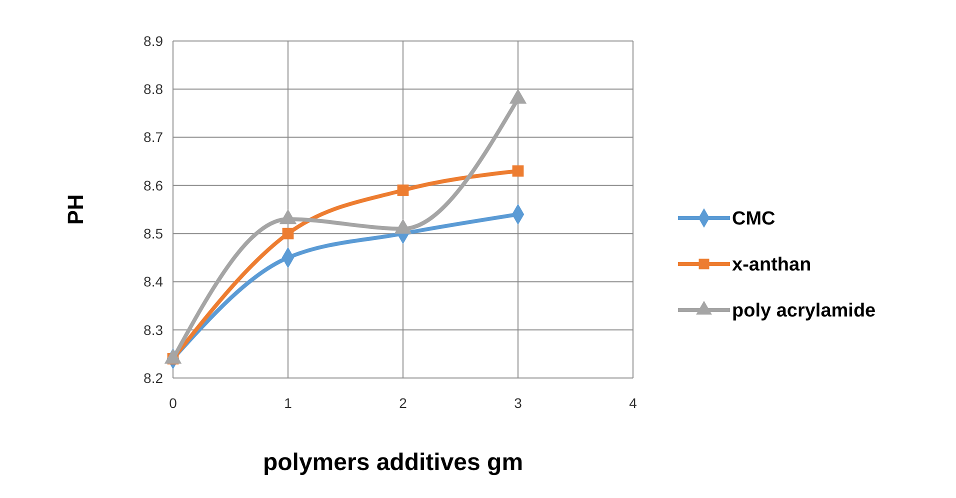 The height and width of the screenshot is (498, 956). I want to click on x-tick-label: 4, so click(633, 403).